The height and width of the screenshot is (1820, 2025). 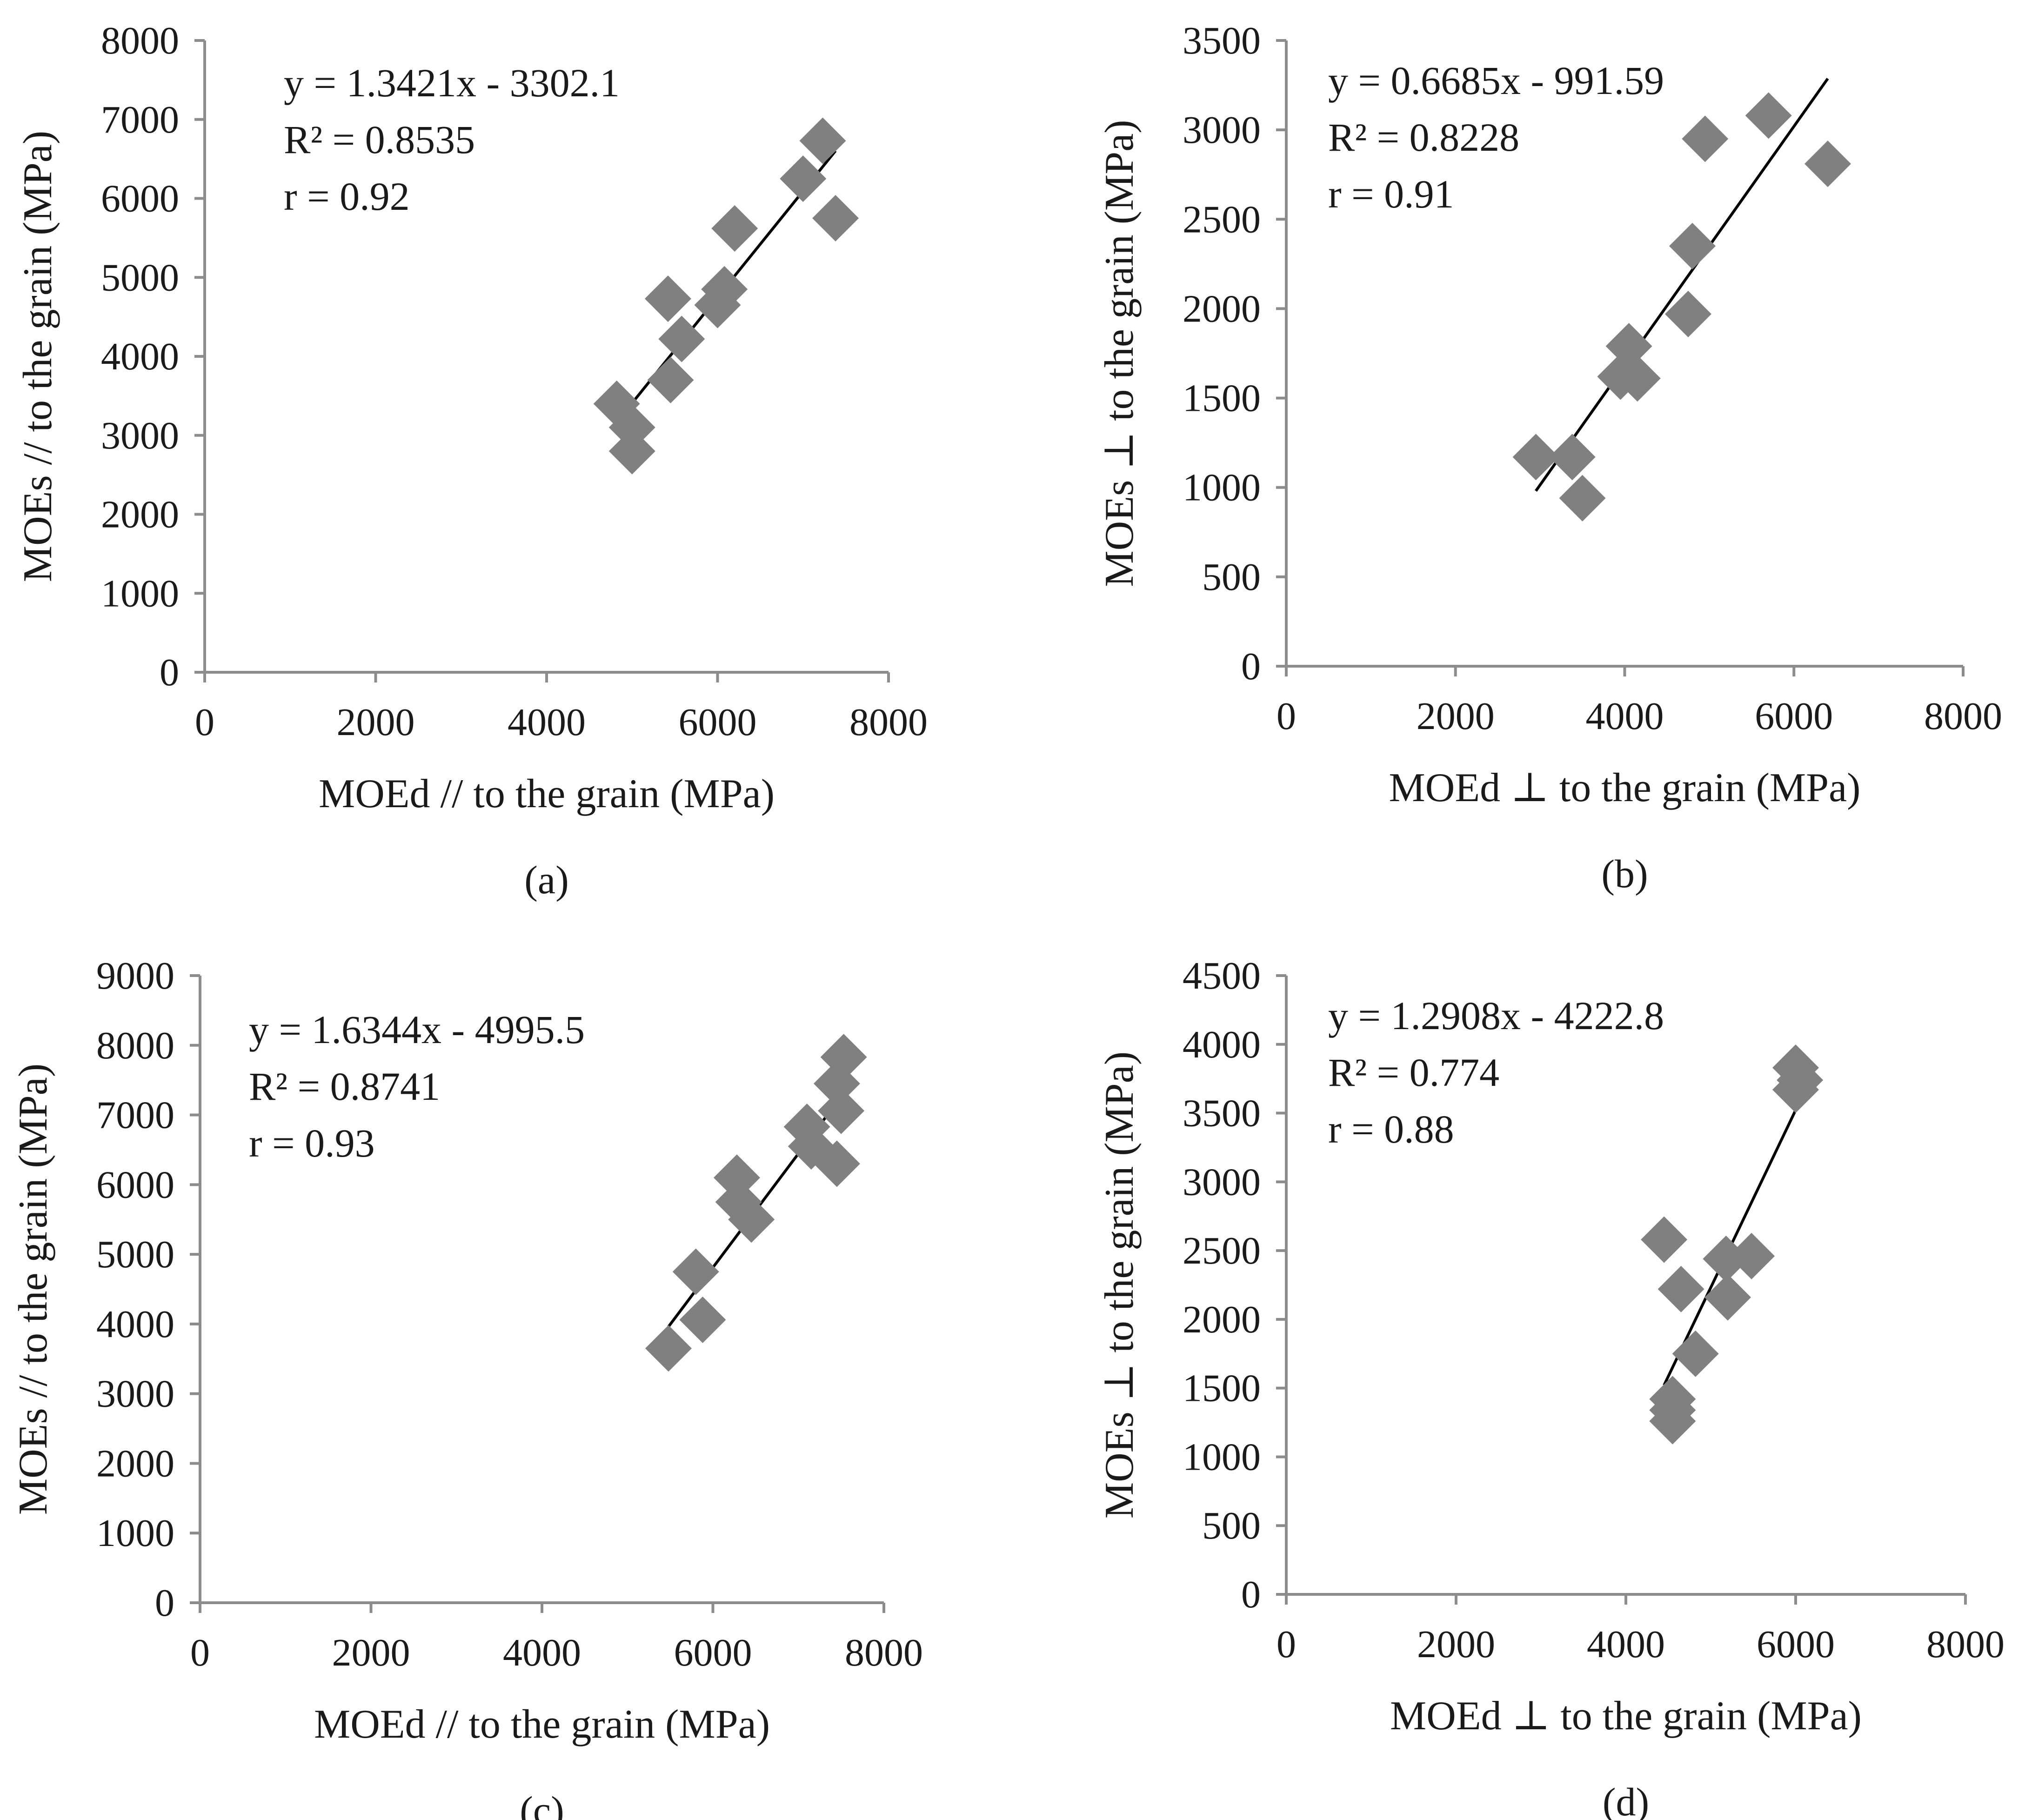 I want to click on regression-annotation: r = 0.91, so click(x=1391, y=194).